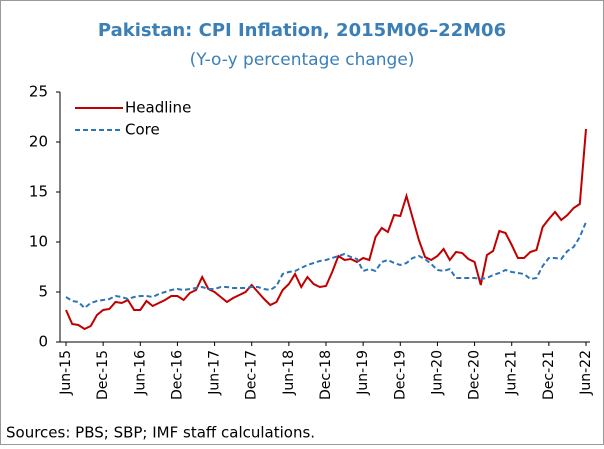 Image resolution: width=604 pixels, height=449 pixels. I want to click on x-tick-label: Jun-18, so click(289, 373).